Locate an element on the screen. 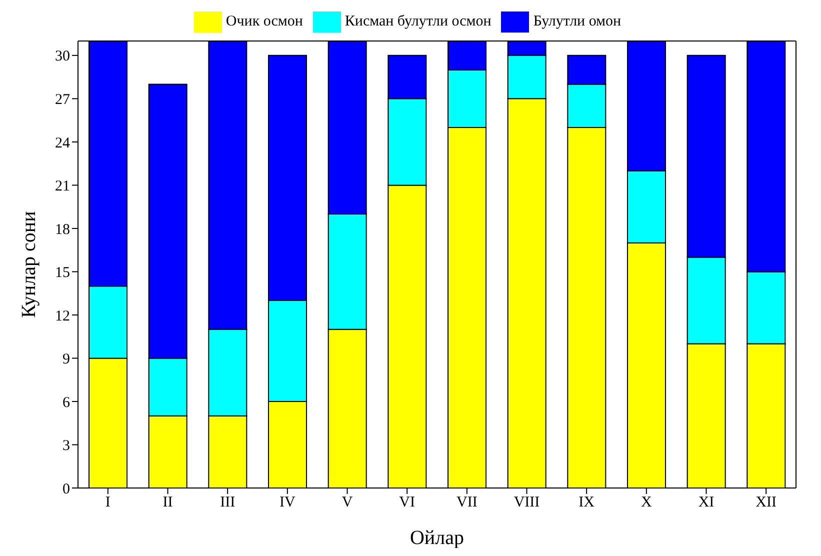  y-tick-label: 21 is located at coordinates (62, 186).